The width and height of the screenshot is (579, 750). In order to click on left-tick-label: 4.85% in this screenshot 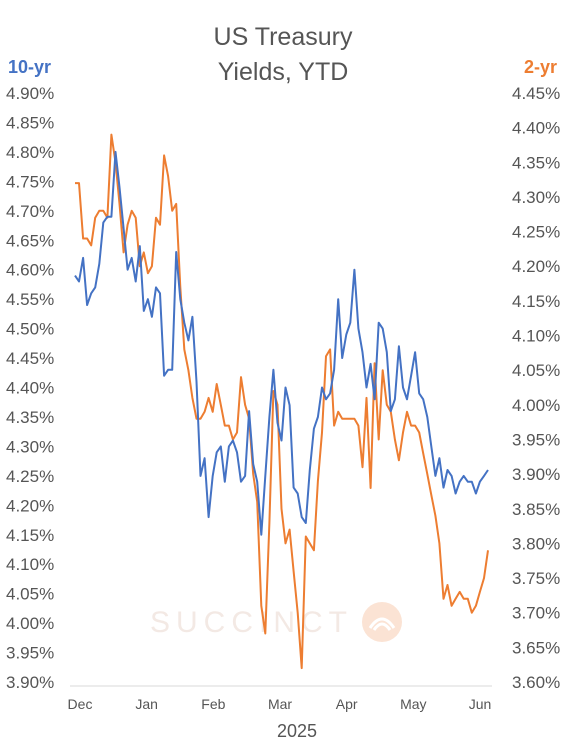, I will do `click(30, 122)`.